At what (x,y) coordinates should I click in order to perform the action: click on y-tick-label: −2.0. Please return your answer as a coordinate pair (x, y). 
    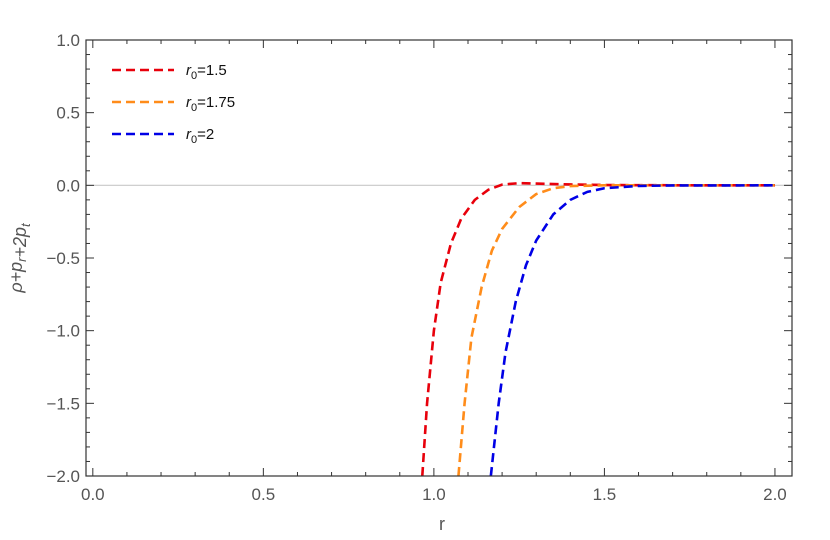
    Looking at the image, I should click on (63, 476).